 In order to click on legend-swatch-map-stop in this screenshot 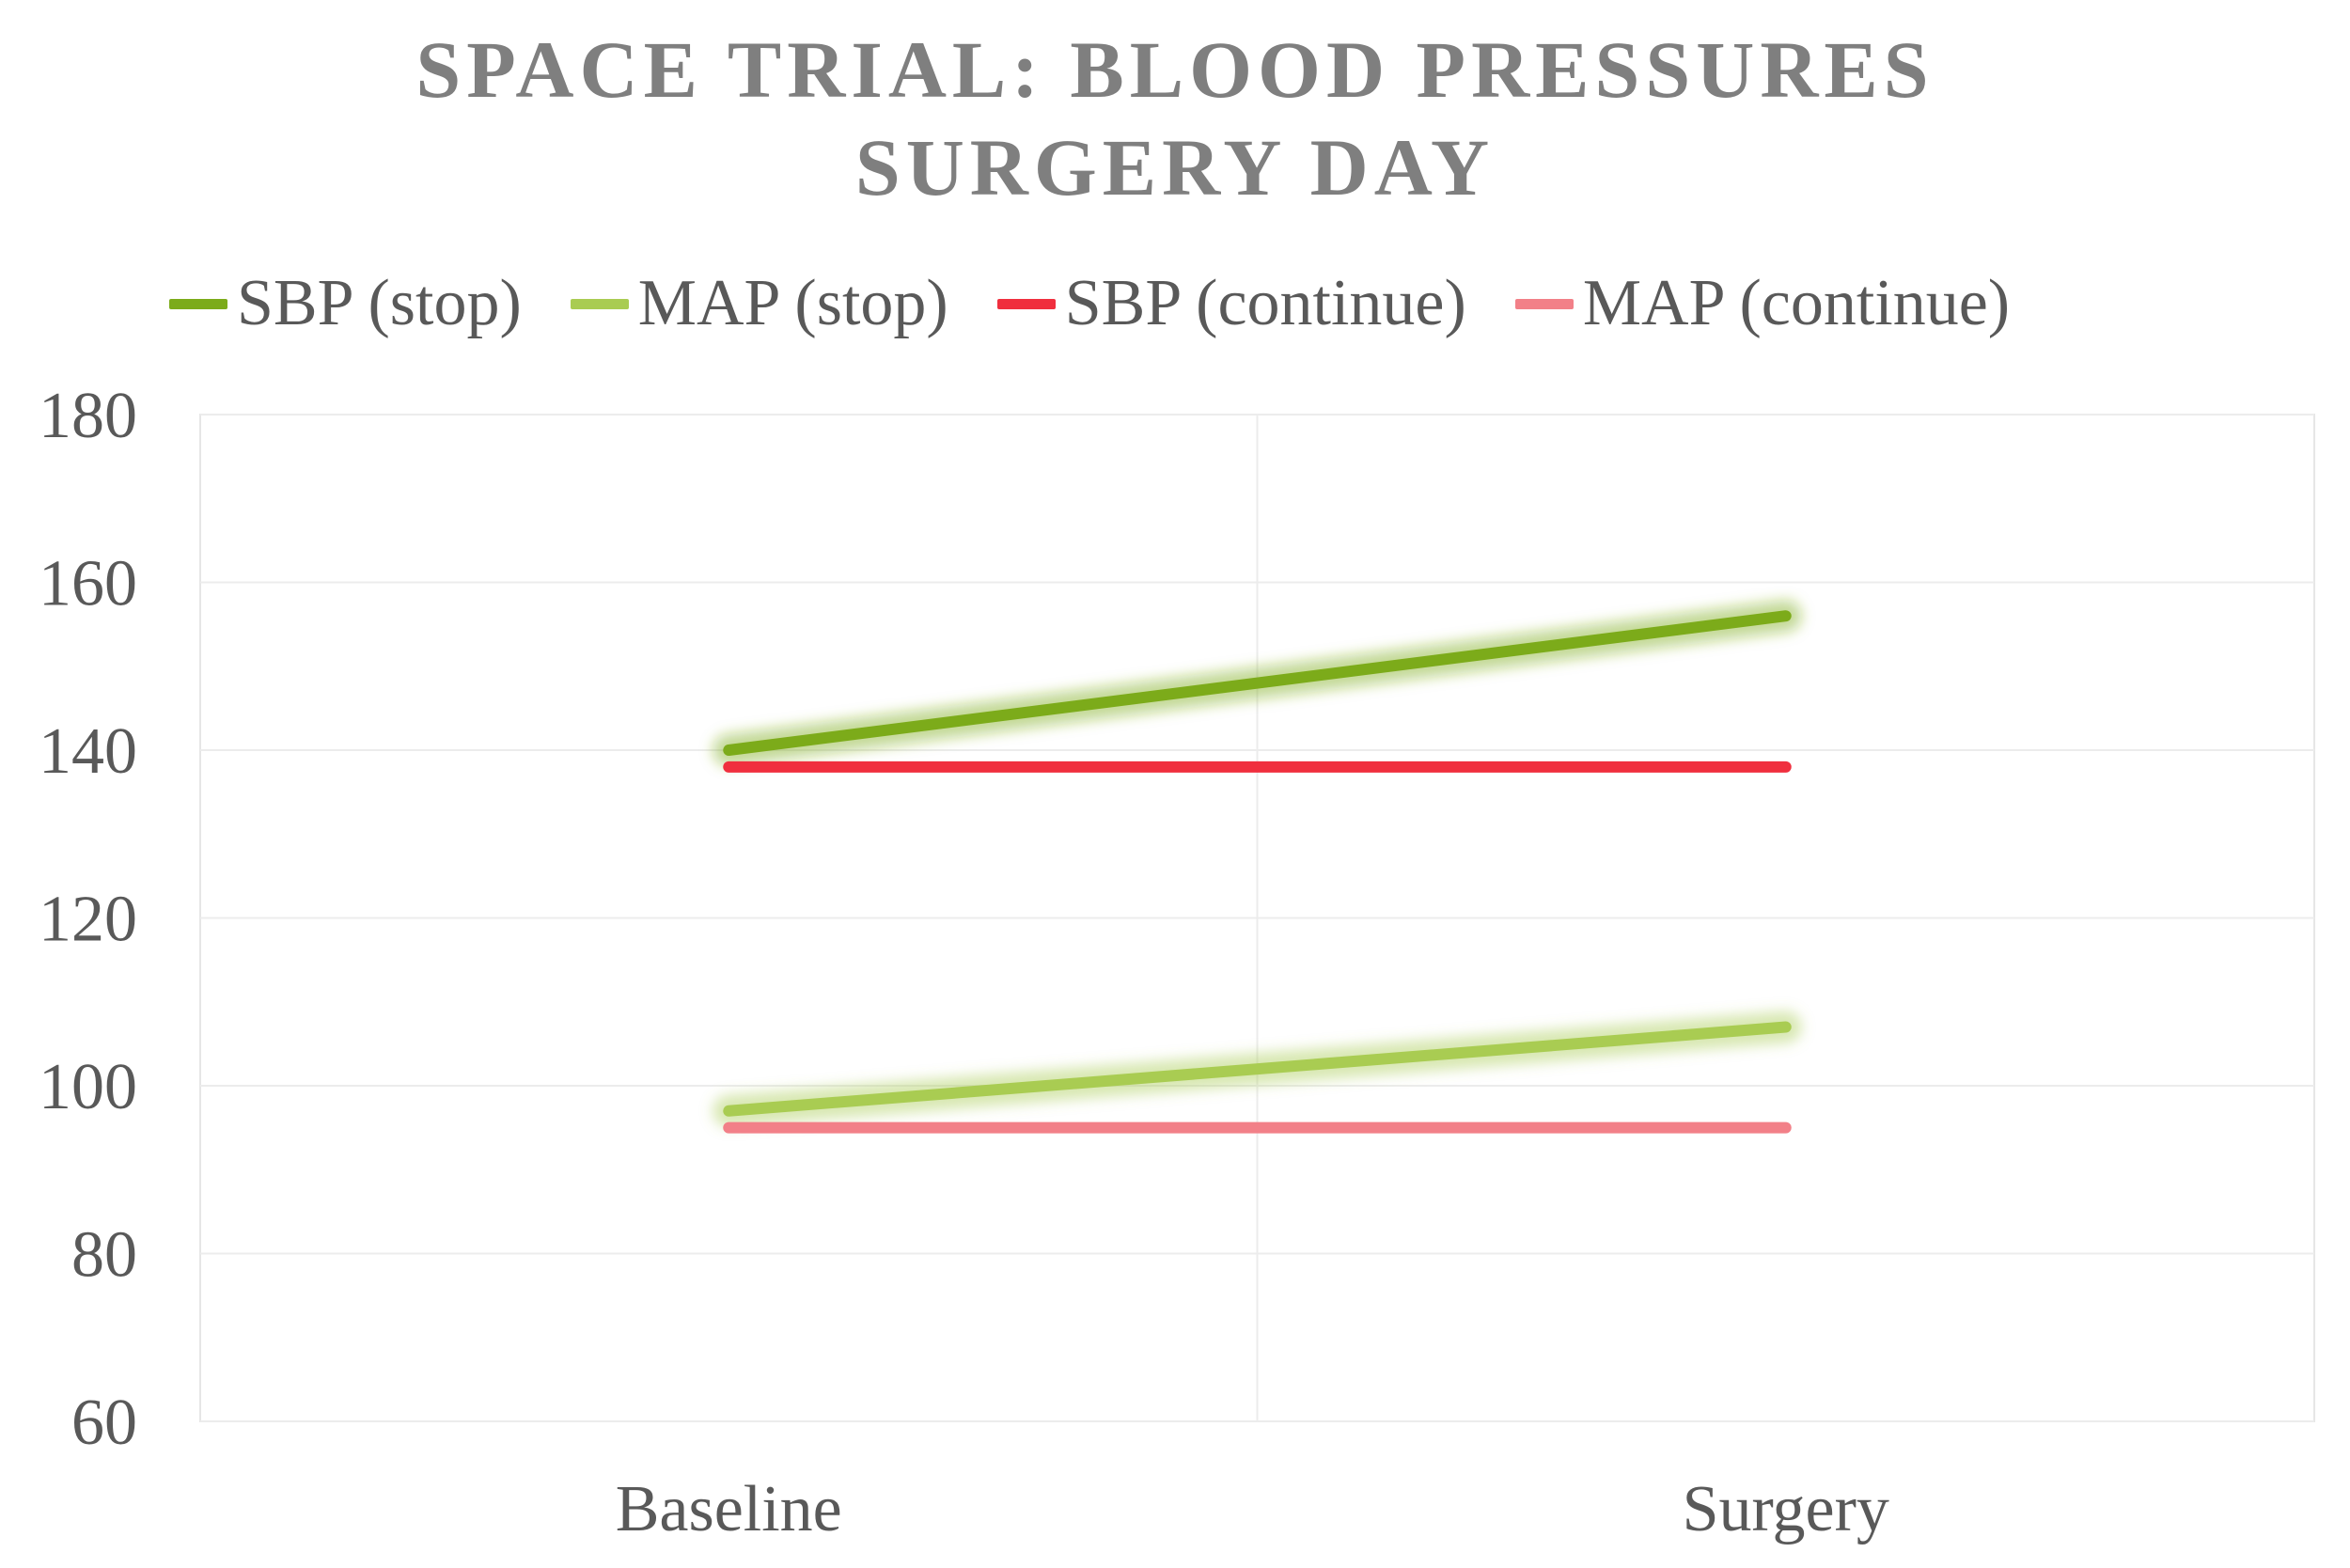, I will do `click(599, 303)`.